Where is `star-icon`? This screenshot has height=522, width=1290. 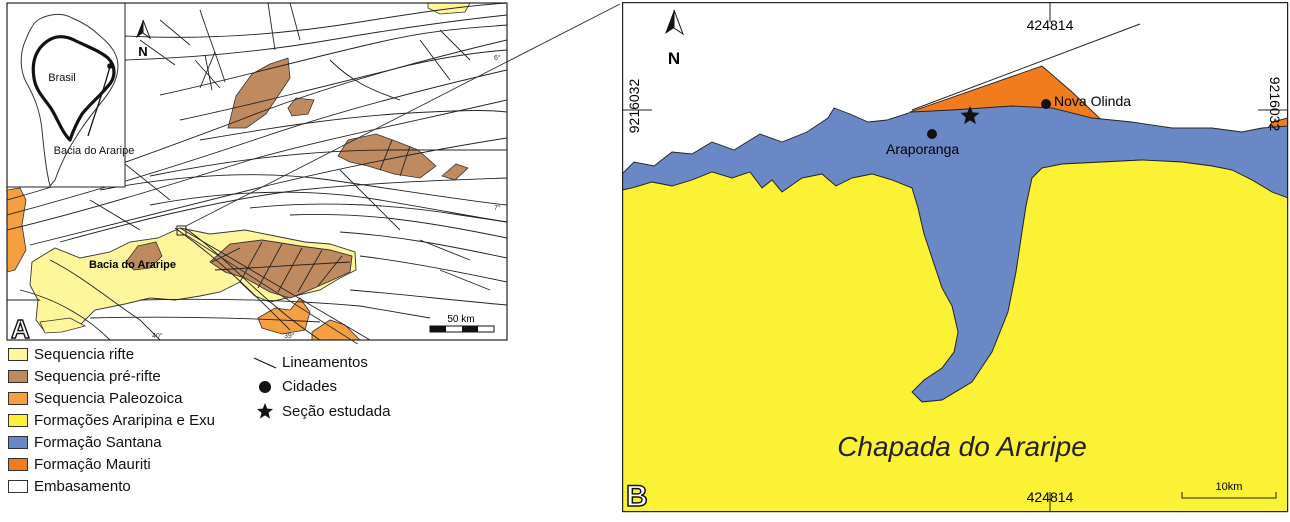 star-icon is located at coordinates (265, 411).